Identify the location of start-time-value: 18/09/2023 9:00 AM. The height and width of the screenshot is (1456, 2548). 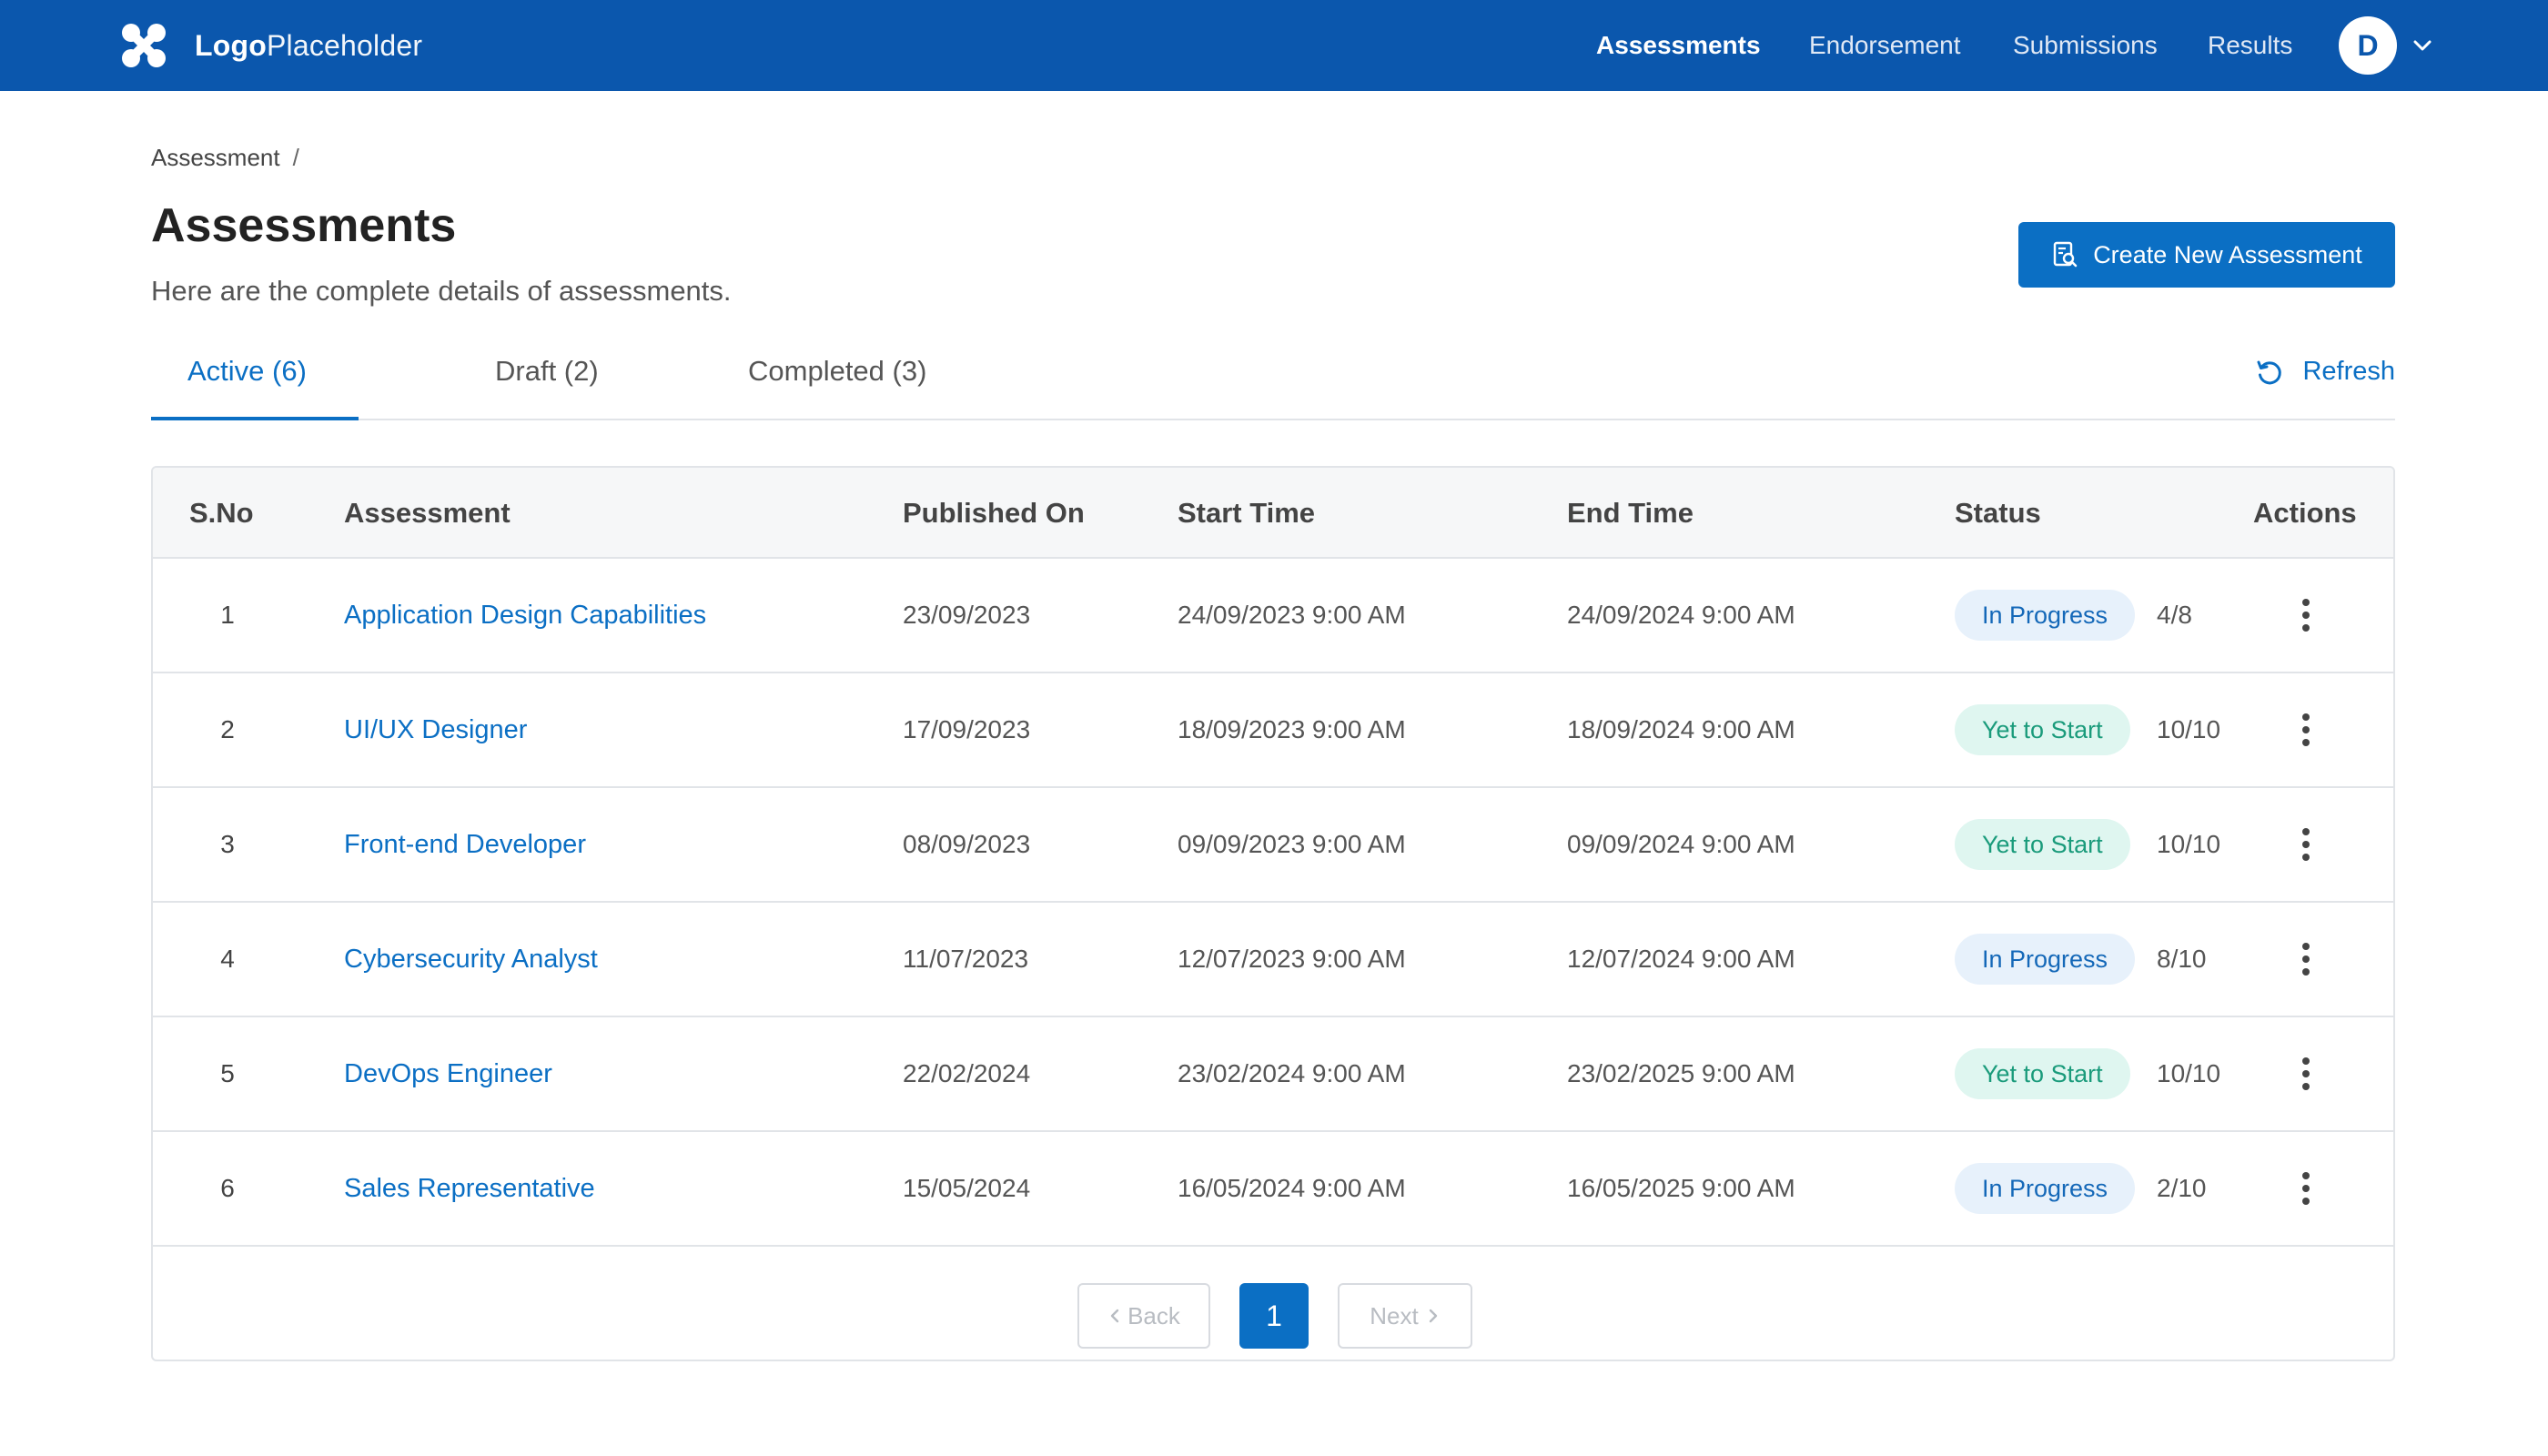
(1292, 729).